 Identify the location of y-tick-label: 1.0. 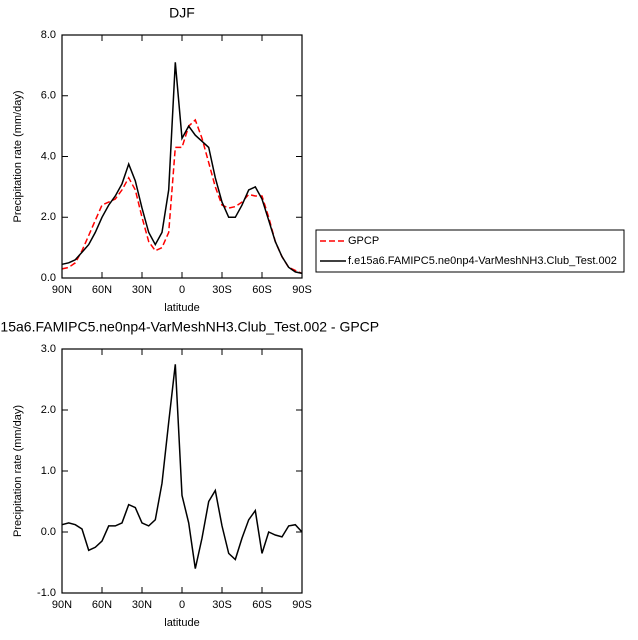
(48, 471).